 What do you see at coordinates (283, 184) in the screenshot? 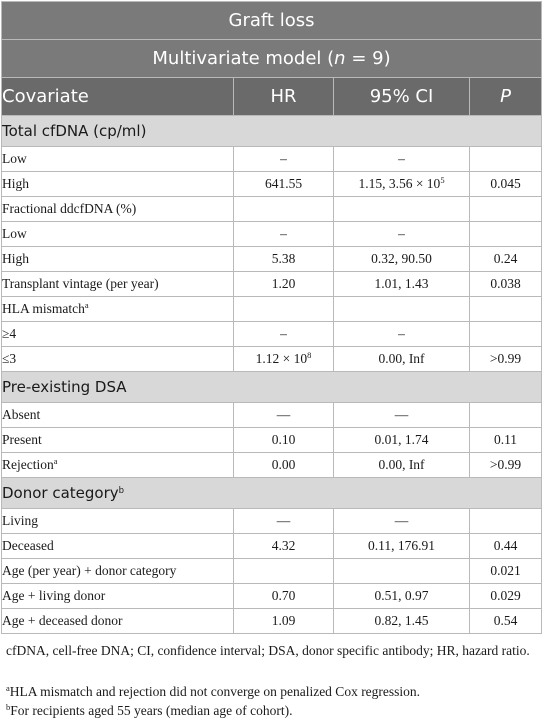
I see `hr-cell: 641.55` at bounding box center [283, 184].